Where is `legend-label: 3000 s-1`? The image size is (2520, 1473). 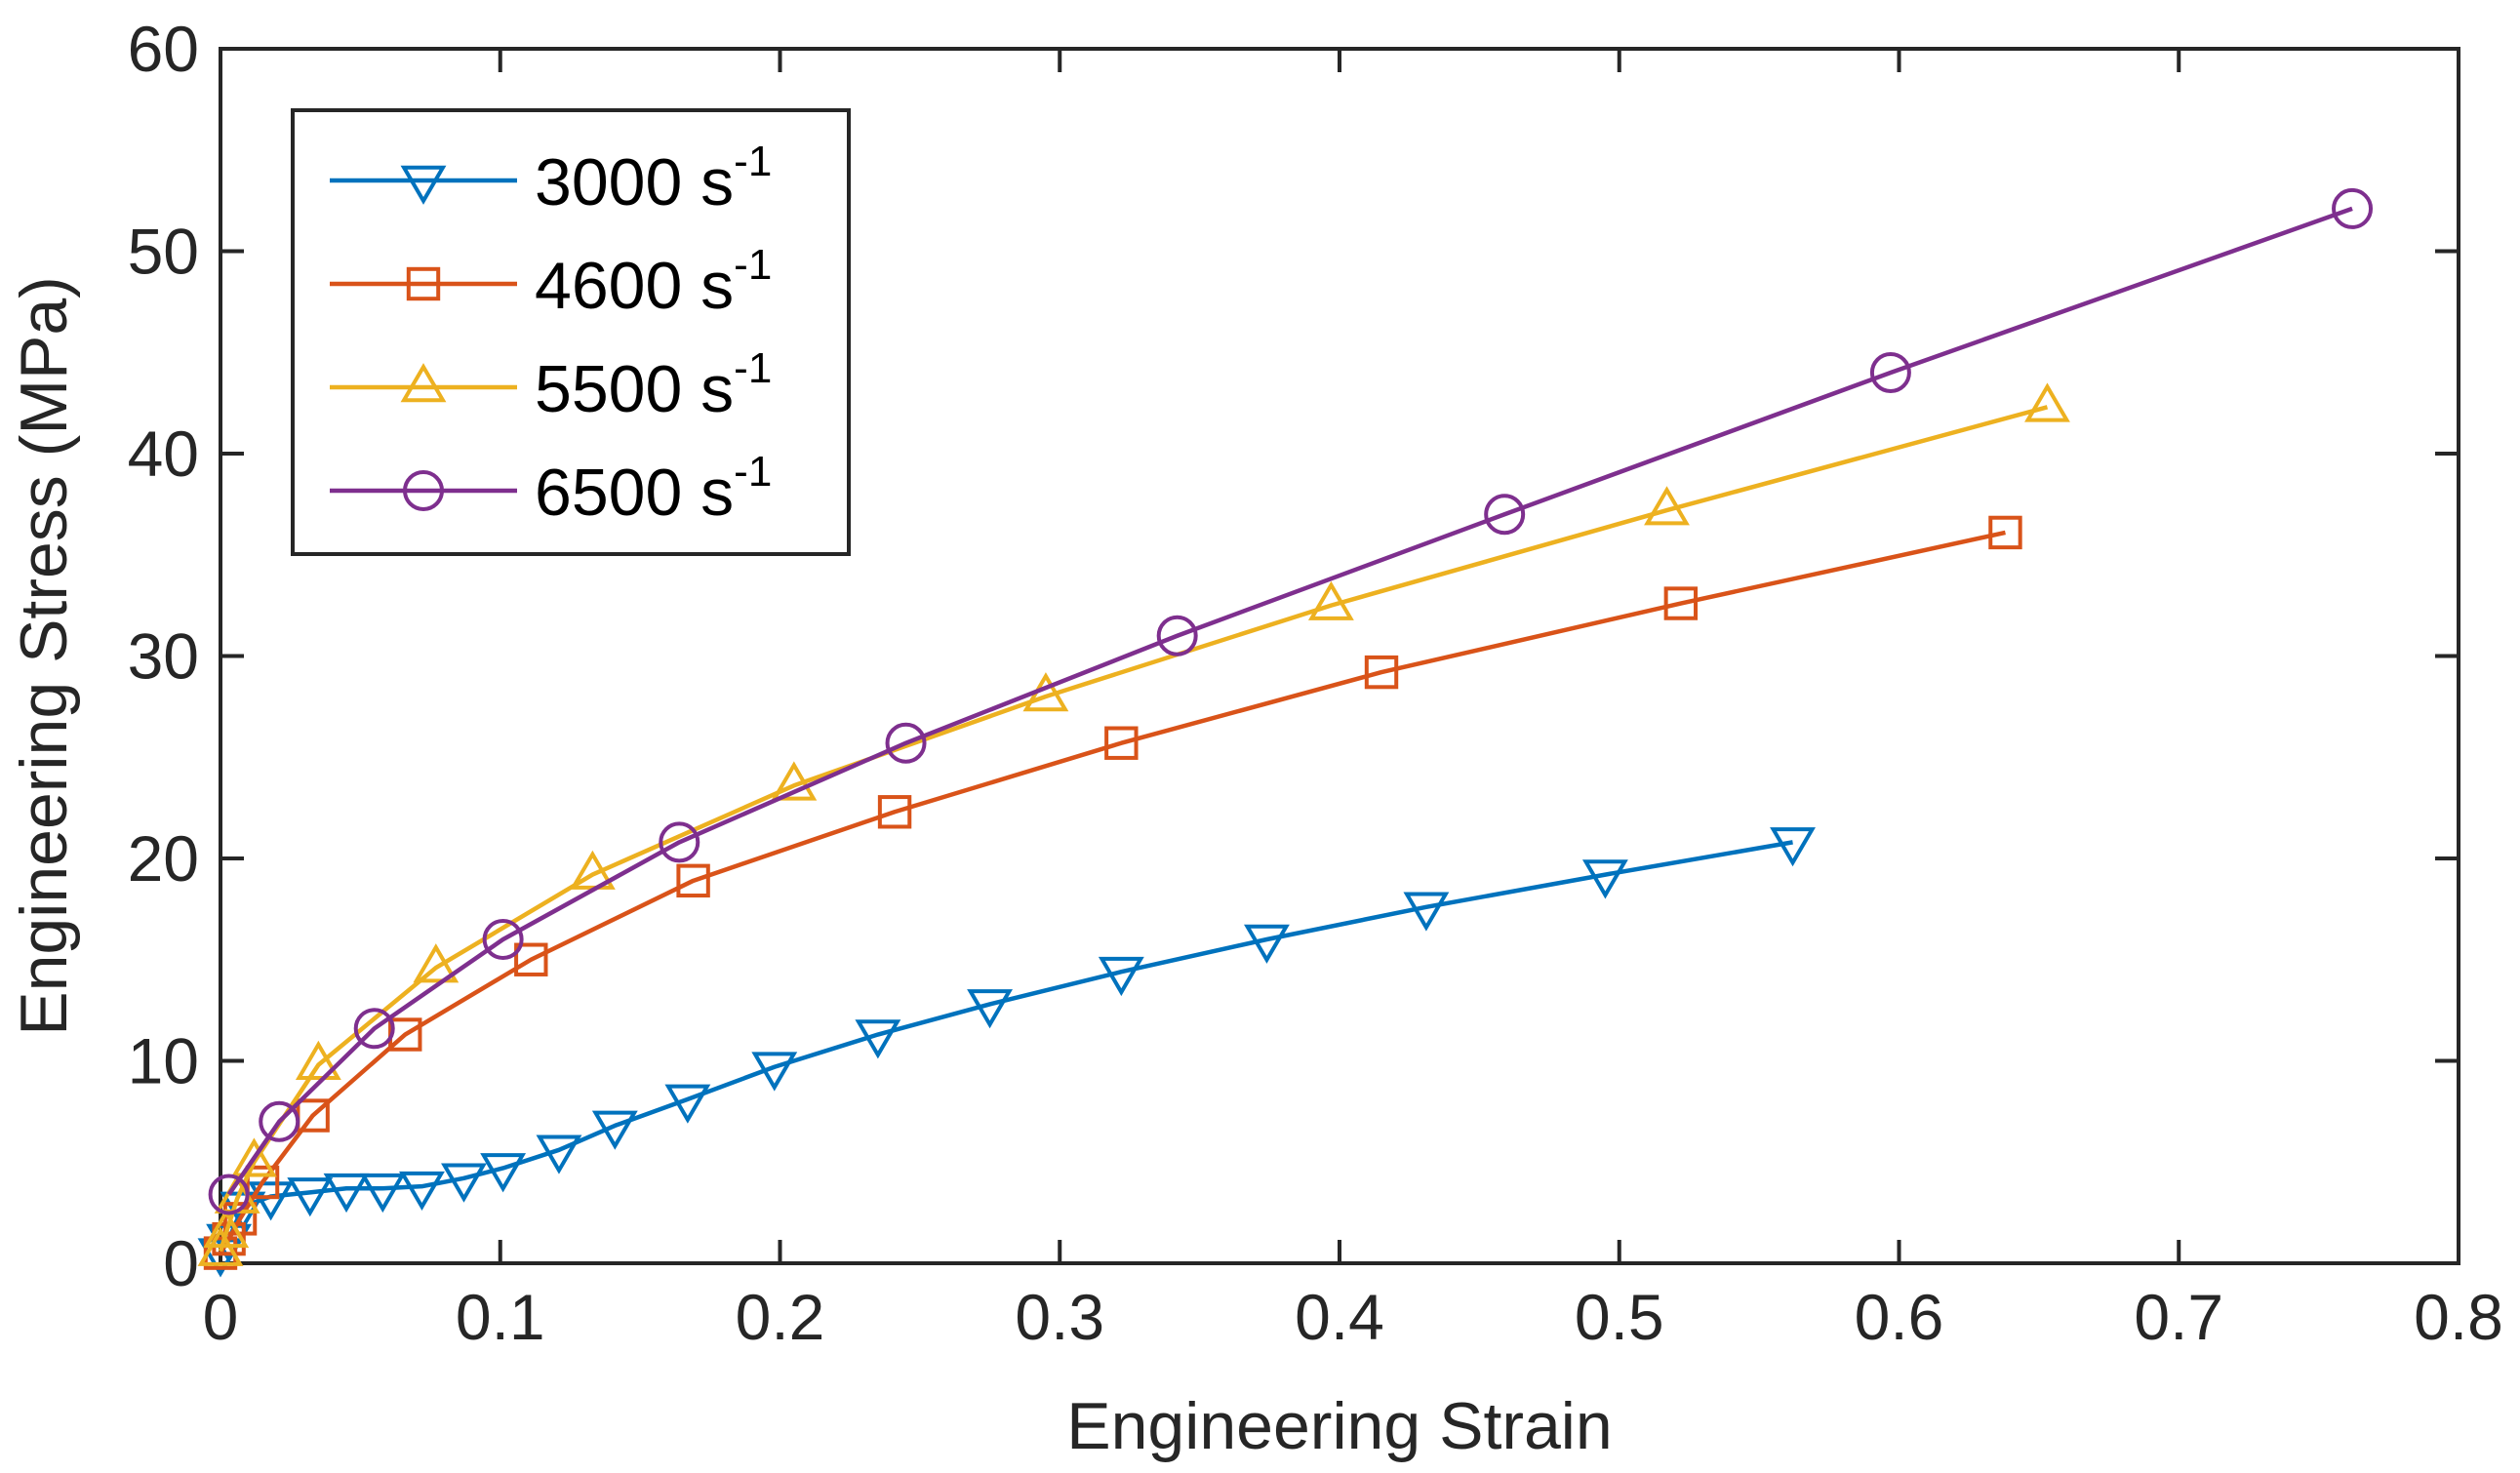
legend-label: 3000 s-1 is located at coordinates (653, 179).